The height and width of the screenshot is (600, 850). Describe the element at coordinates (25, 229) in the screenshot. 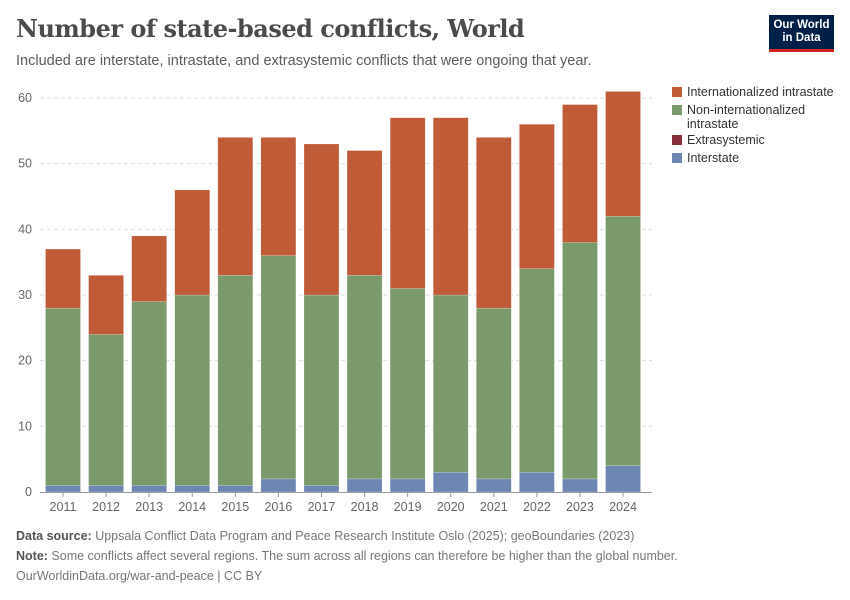

I see `y-tick-label: 40` at that location.